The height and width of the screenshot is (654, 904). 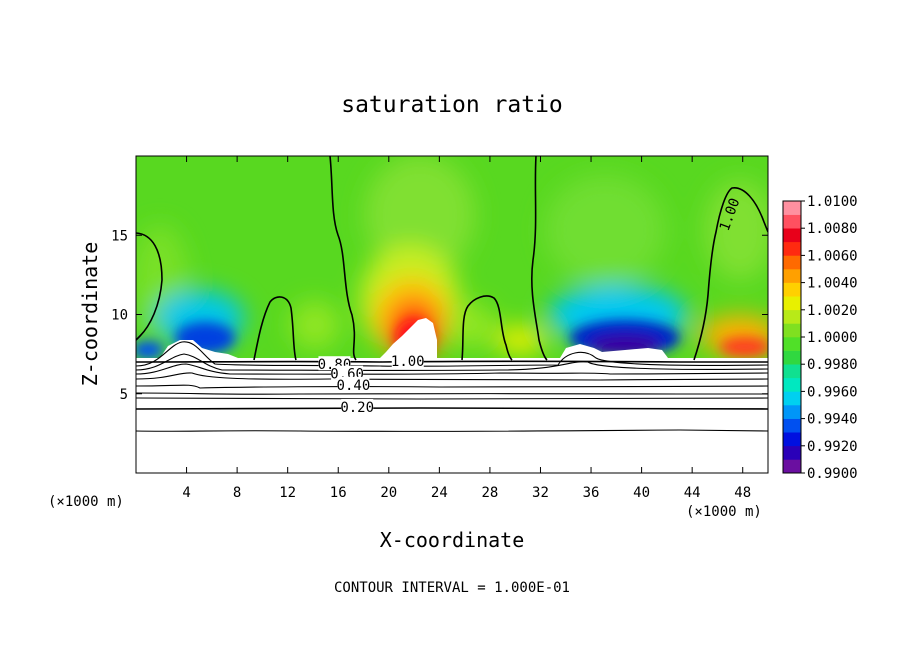 I want to click on white-region-right, so click(x=614, y=351).